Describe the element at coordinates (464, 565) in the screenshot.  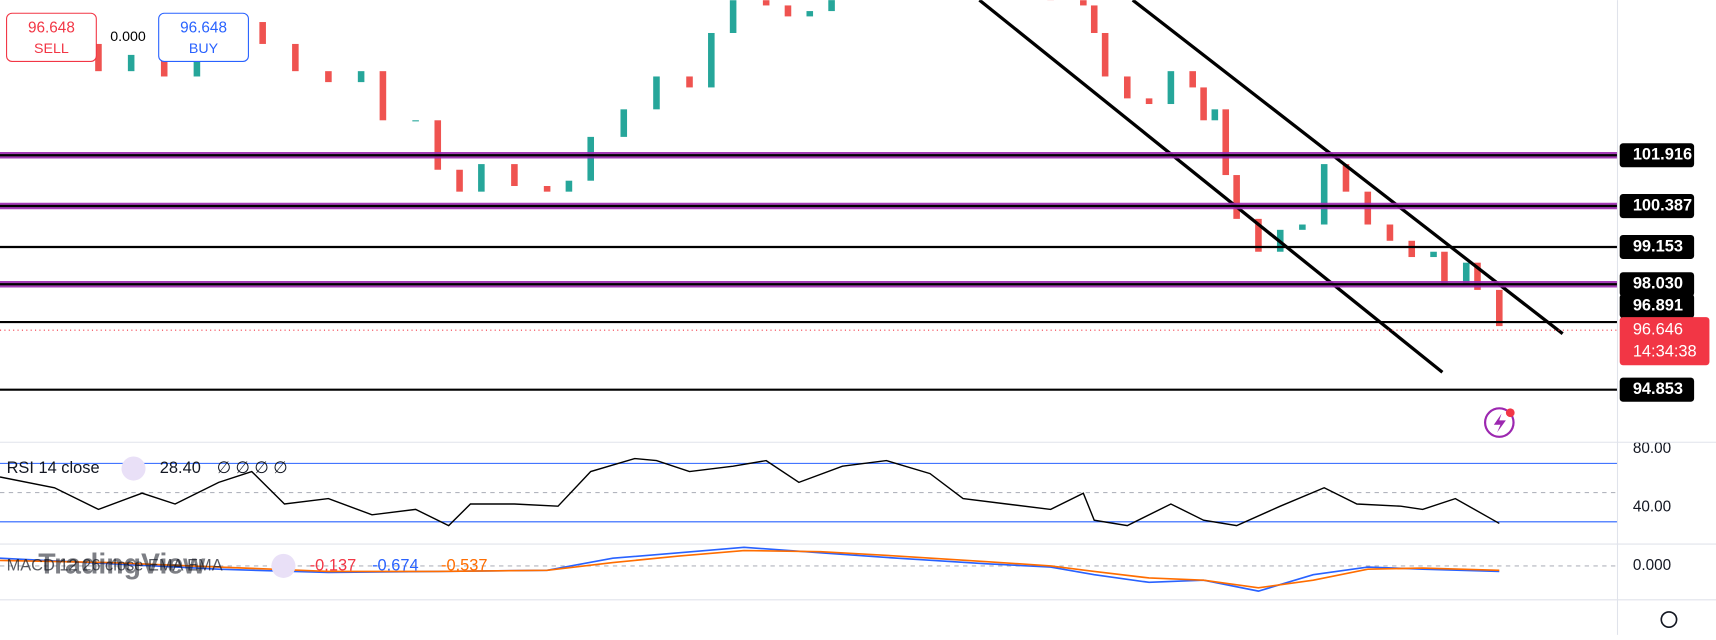
I see `signal-value: -0.537` at that location.